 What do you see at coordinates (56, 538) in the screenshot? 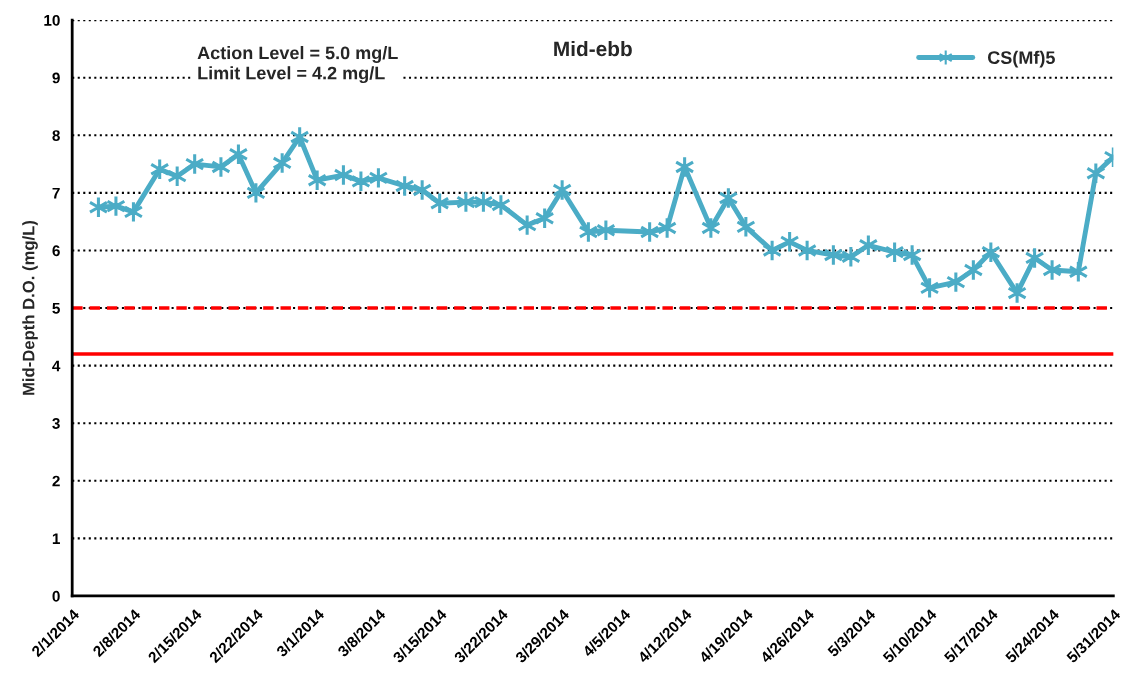
I see `y-tick-label: 1` at bounding box center [56, 538].